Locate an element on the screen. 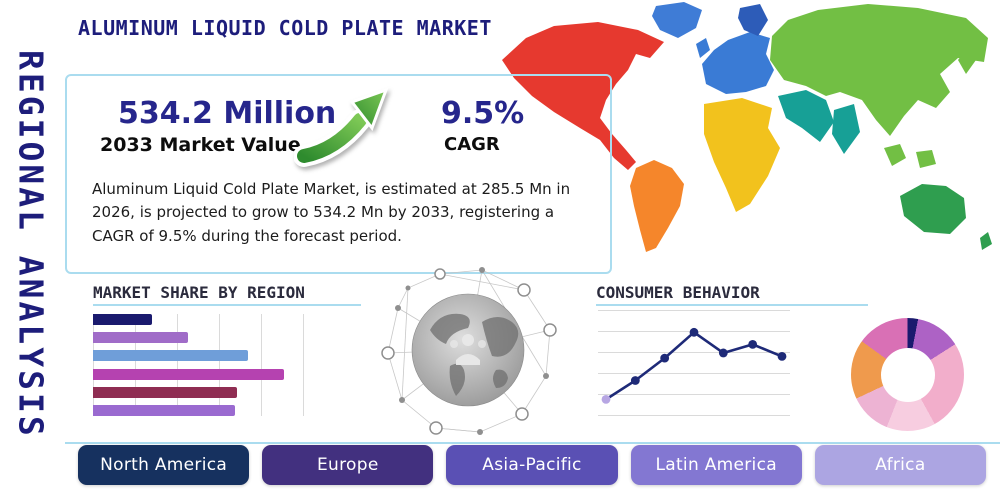 The image size is (1000, 500). region-button-asia-pacific: Asia-Pacific is located at coordinates (532, 465).